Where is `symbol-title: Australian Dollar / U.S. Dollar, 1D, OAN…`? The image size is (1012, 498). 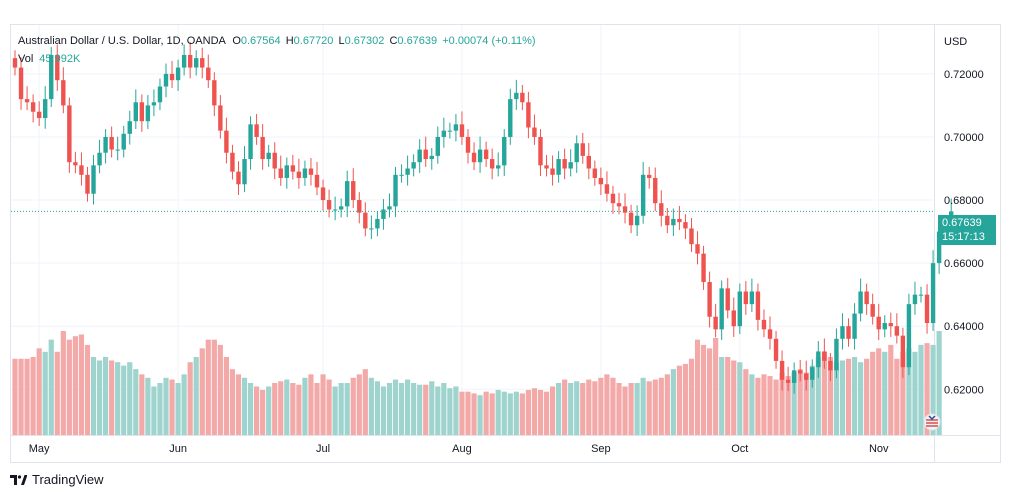
symbol-title: Australian Dollar / U.S. Dollar, 1D, OAN… is located at coordinates (122, 41).